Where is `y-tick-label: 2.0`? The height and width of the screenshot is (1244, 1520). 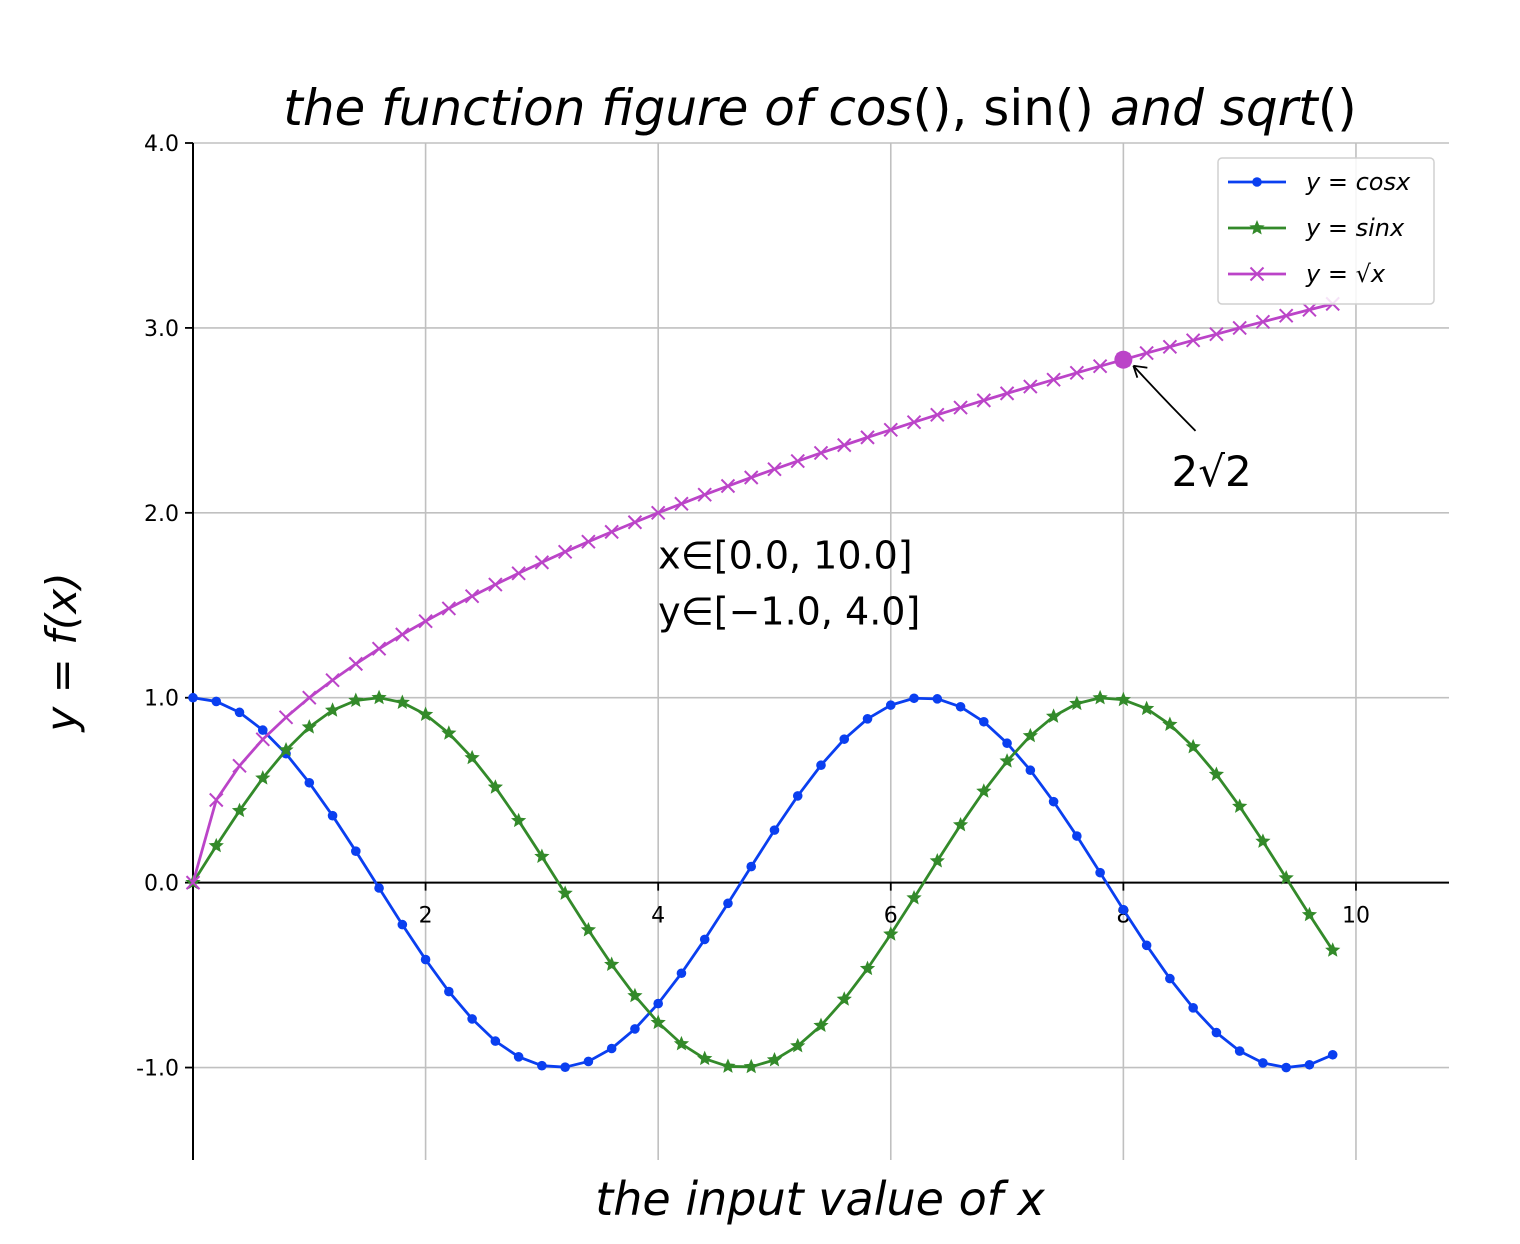 y-tick-label: 2.0 is located at coordinates (161, 514).